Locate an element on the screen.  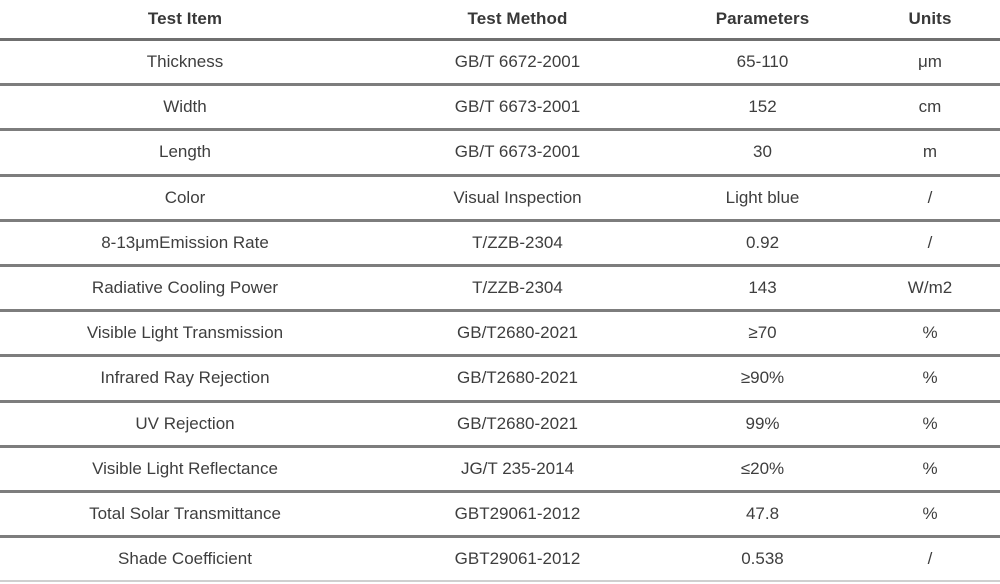
table-row: Color Visual Inspection Light blue / is located at coordinates (500, 198).